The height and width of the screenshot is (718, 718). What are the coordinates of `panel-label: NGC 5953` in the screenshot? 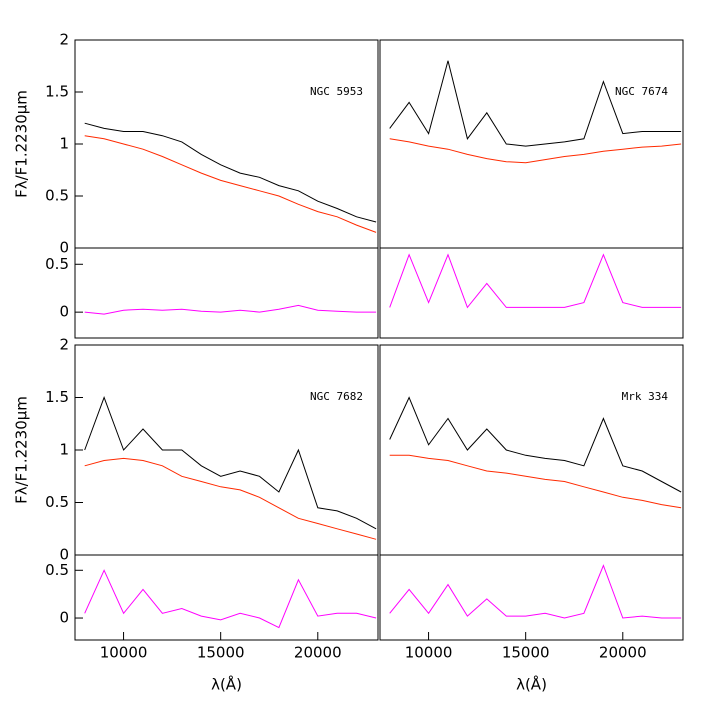 It's located at (336, 91).